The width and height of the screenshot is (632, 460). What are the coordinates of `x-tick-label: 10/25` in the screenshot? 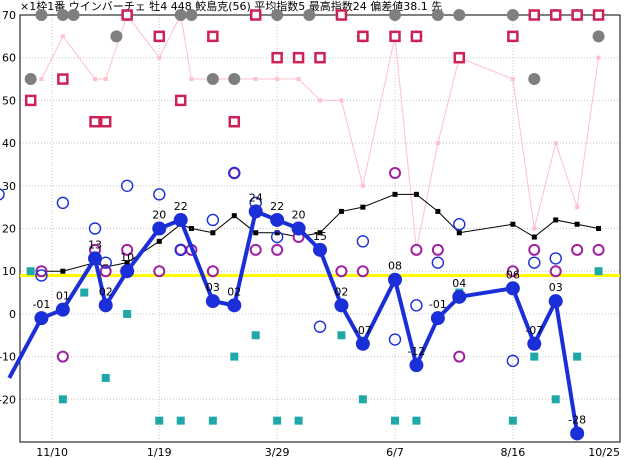 It's located at (604, 452).